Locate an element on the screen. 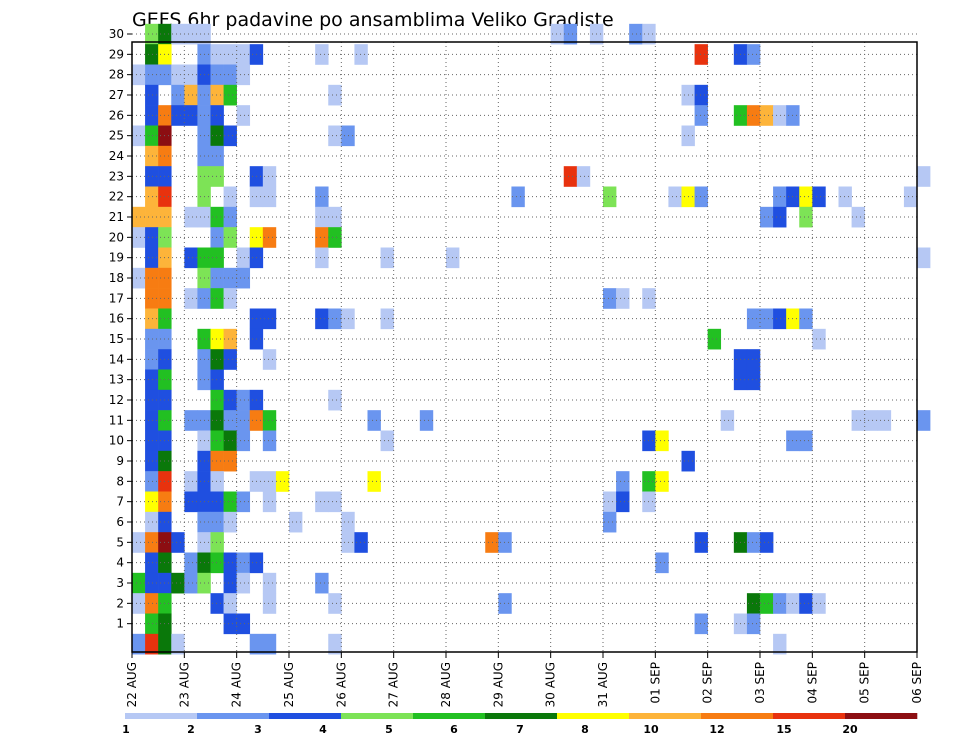  y-tick-label: 17 is located at coordinates (116, 298).